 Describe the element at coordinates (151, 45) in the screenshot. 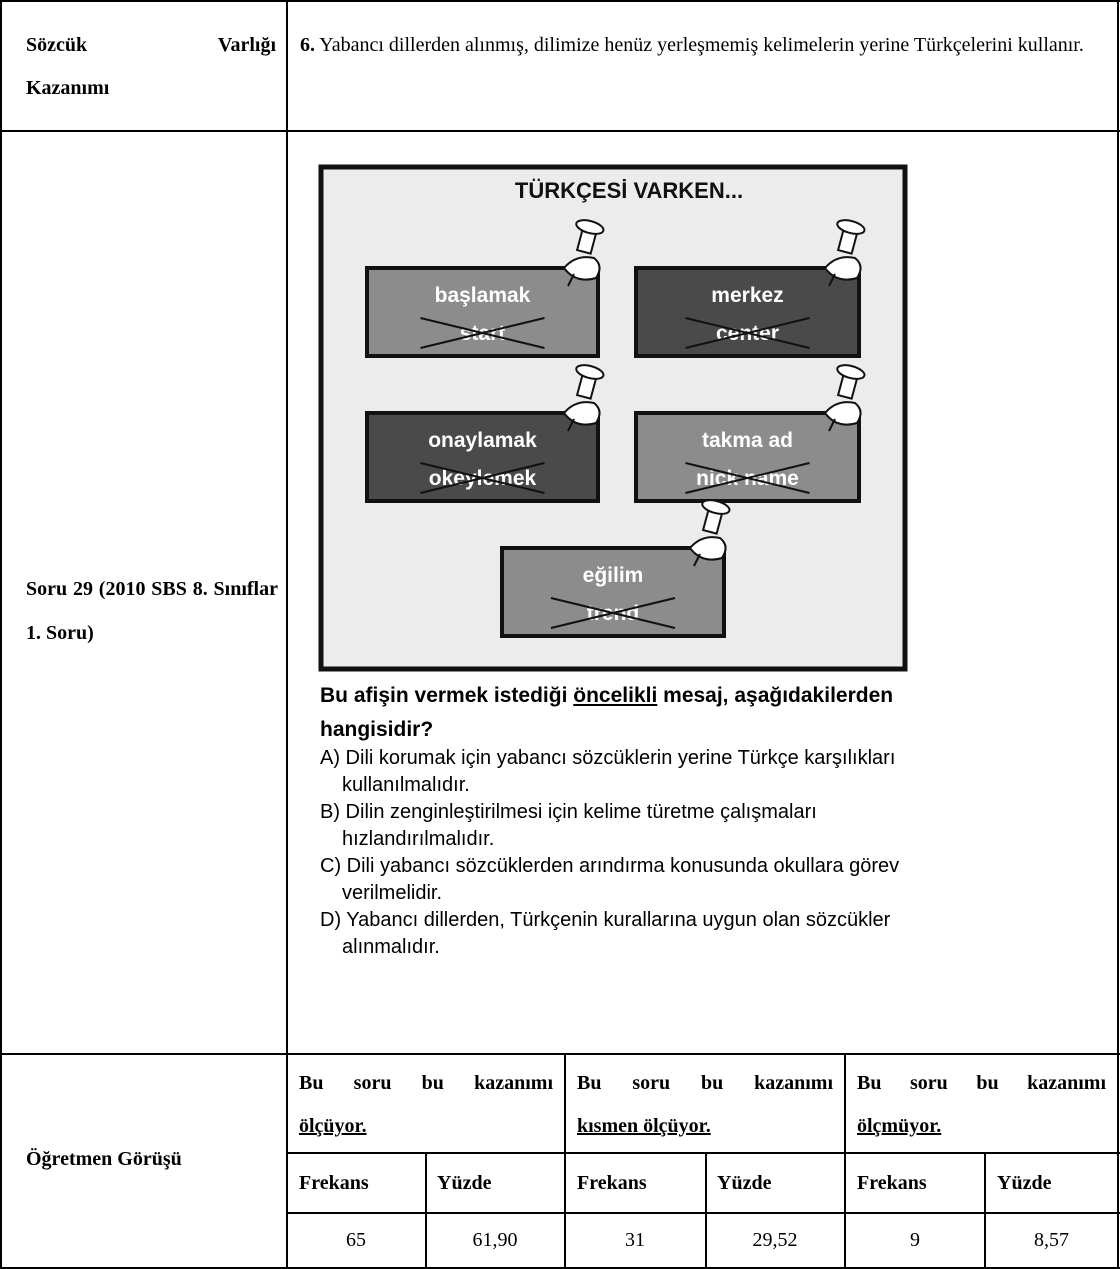

I see `label-line: Sözcük Varlığı` at that location.